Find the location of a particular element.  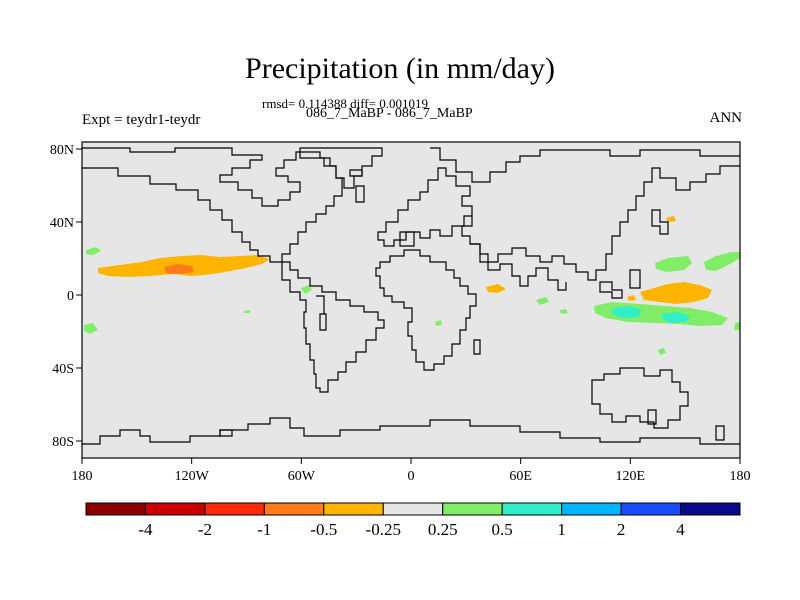

colorbar is located at coordinates (413, 509).